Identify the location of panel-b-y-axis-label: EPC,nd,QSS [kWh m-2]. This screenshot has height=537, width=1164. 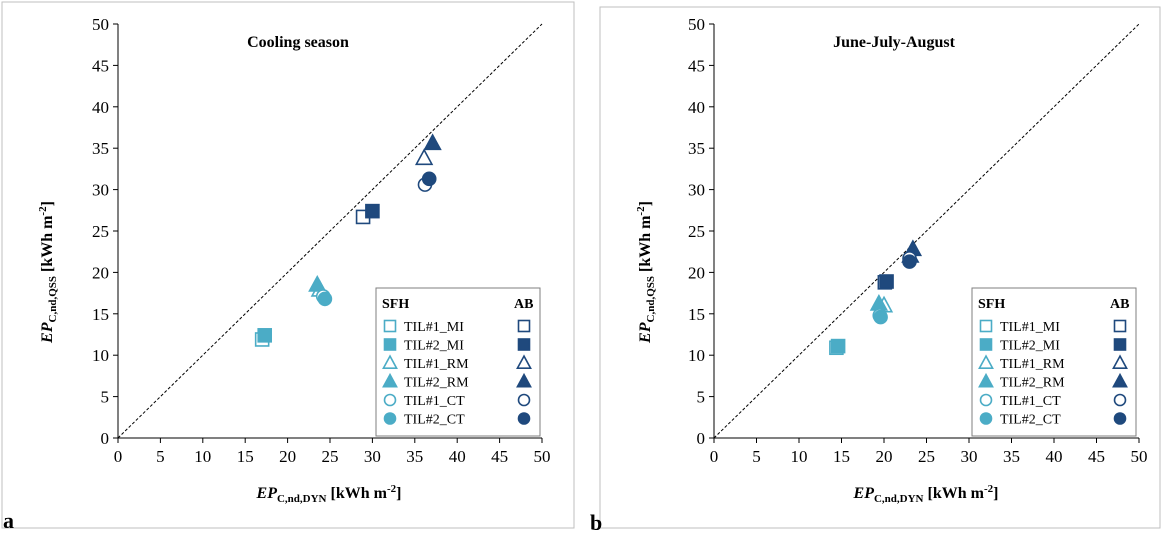
(646, 272).